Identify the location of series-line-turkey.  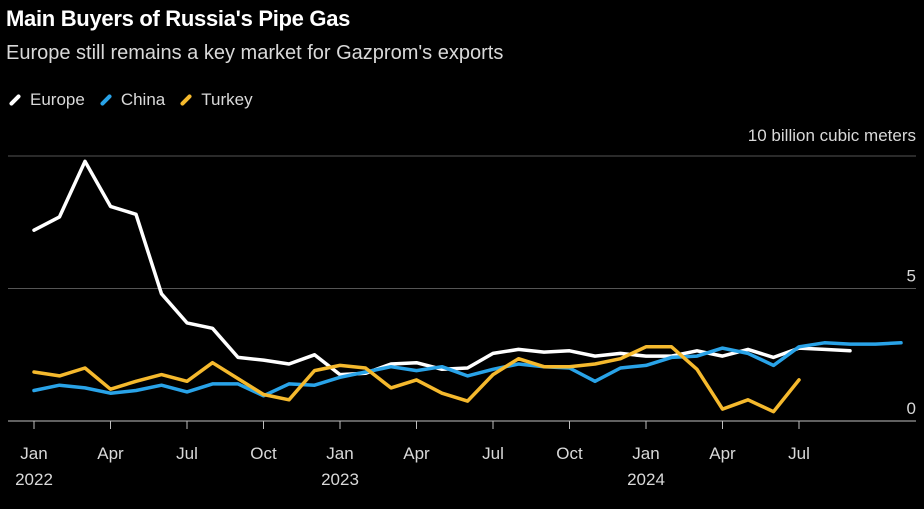
(416, 379).